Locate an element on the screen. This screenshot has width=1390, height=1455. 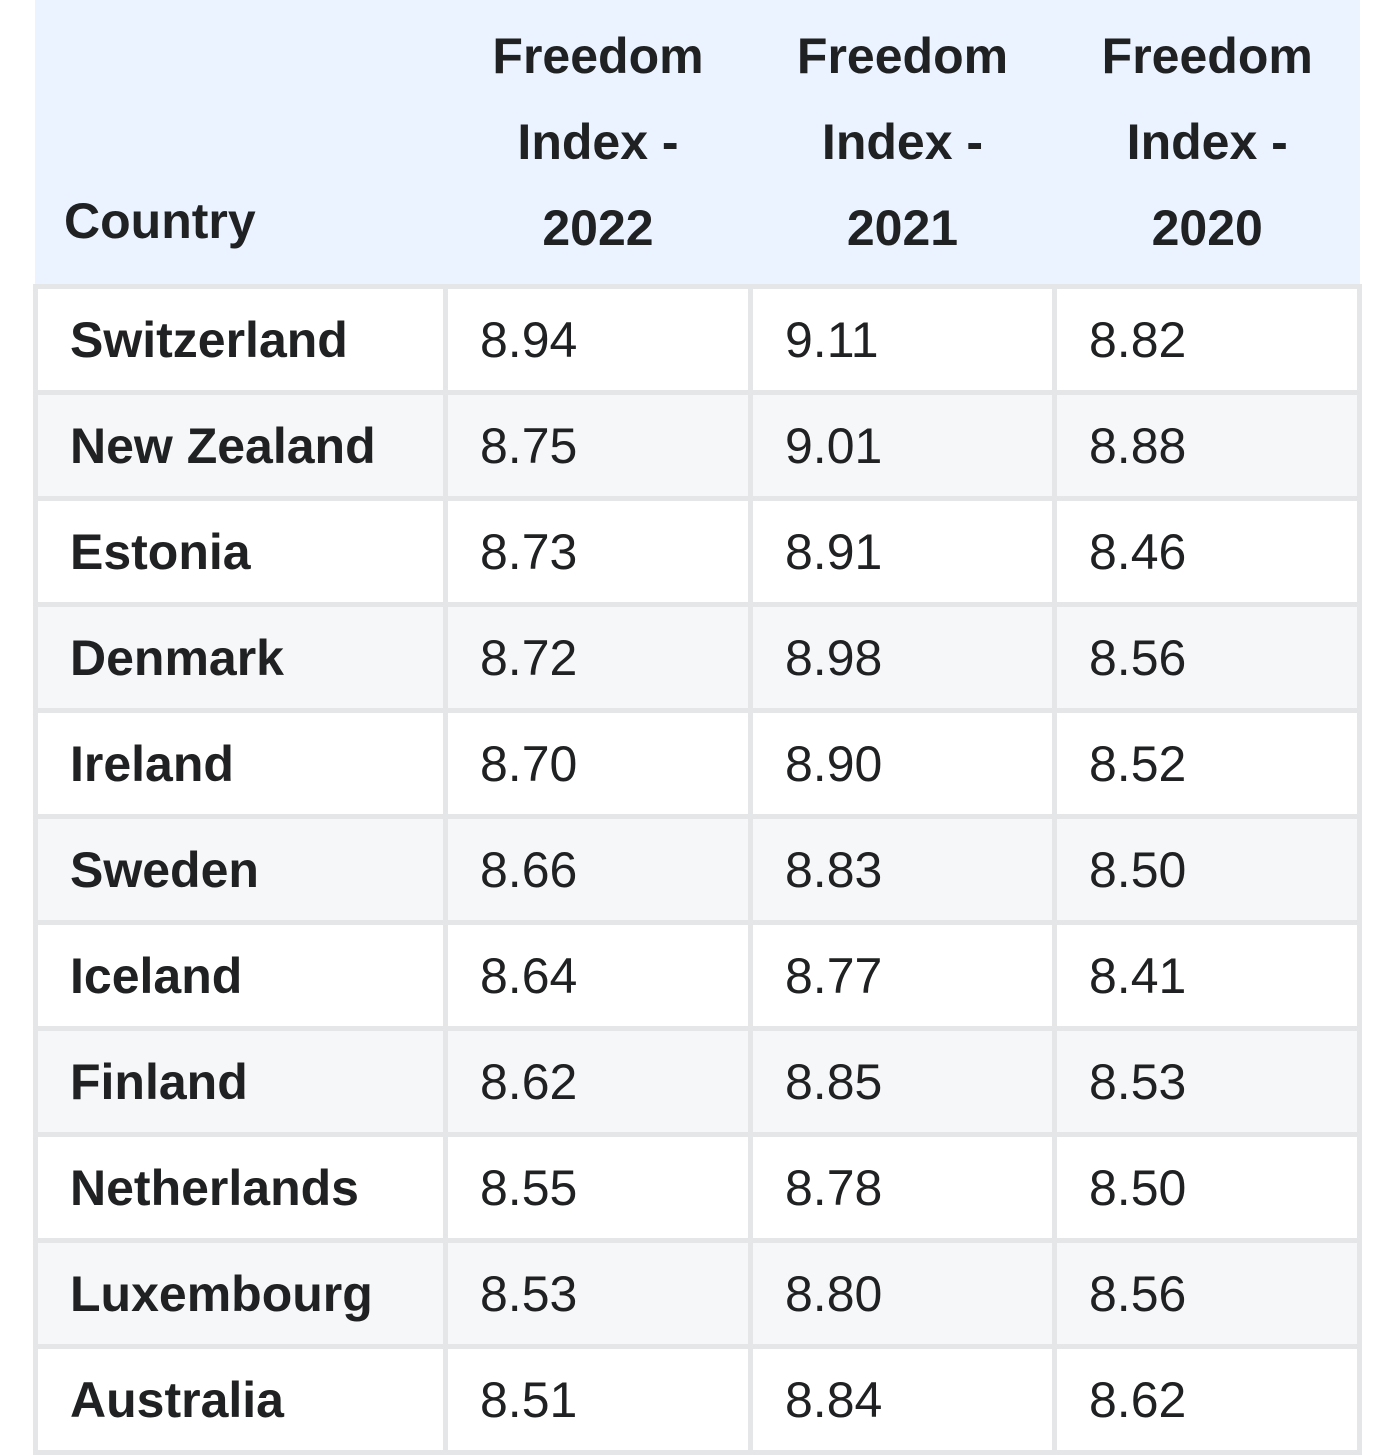
index-cell: 8.51 is located at coordinates (598, 1399).